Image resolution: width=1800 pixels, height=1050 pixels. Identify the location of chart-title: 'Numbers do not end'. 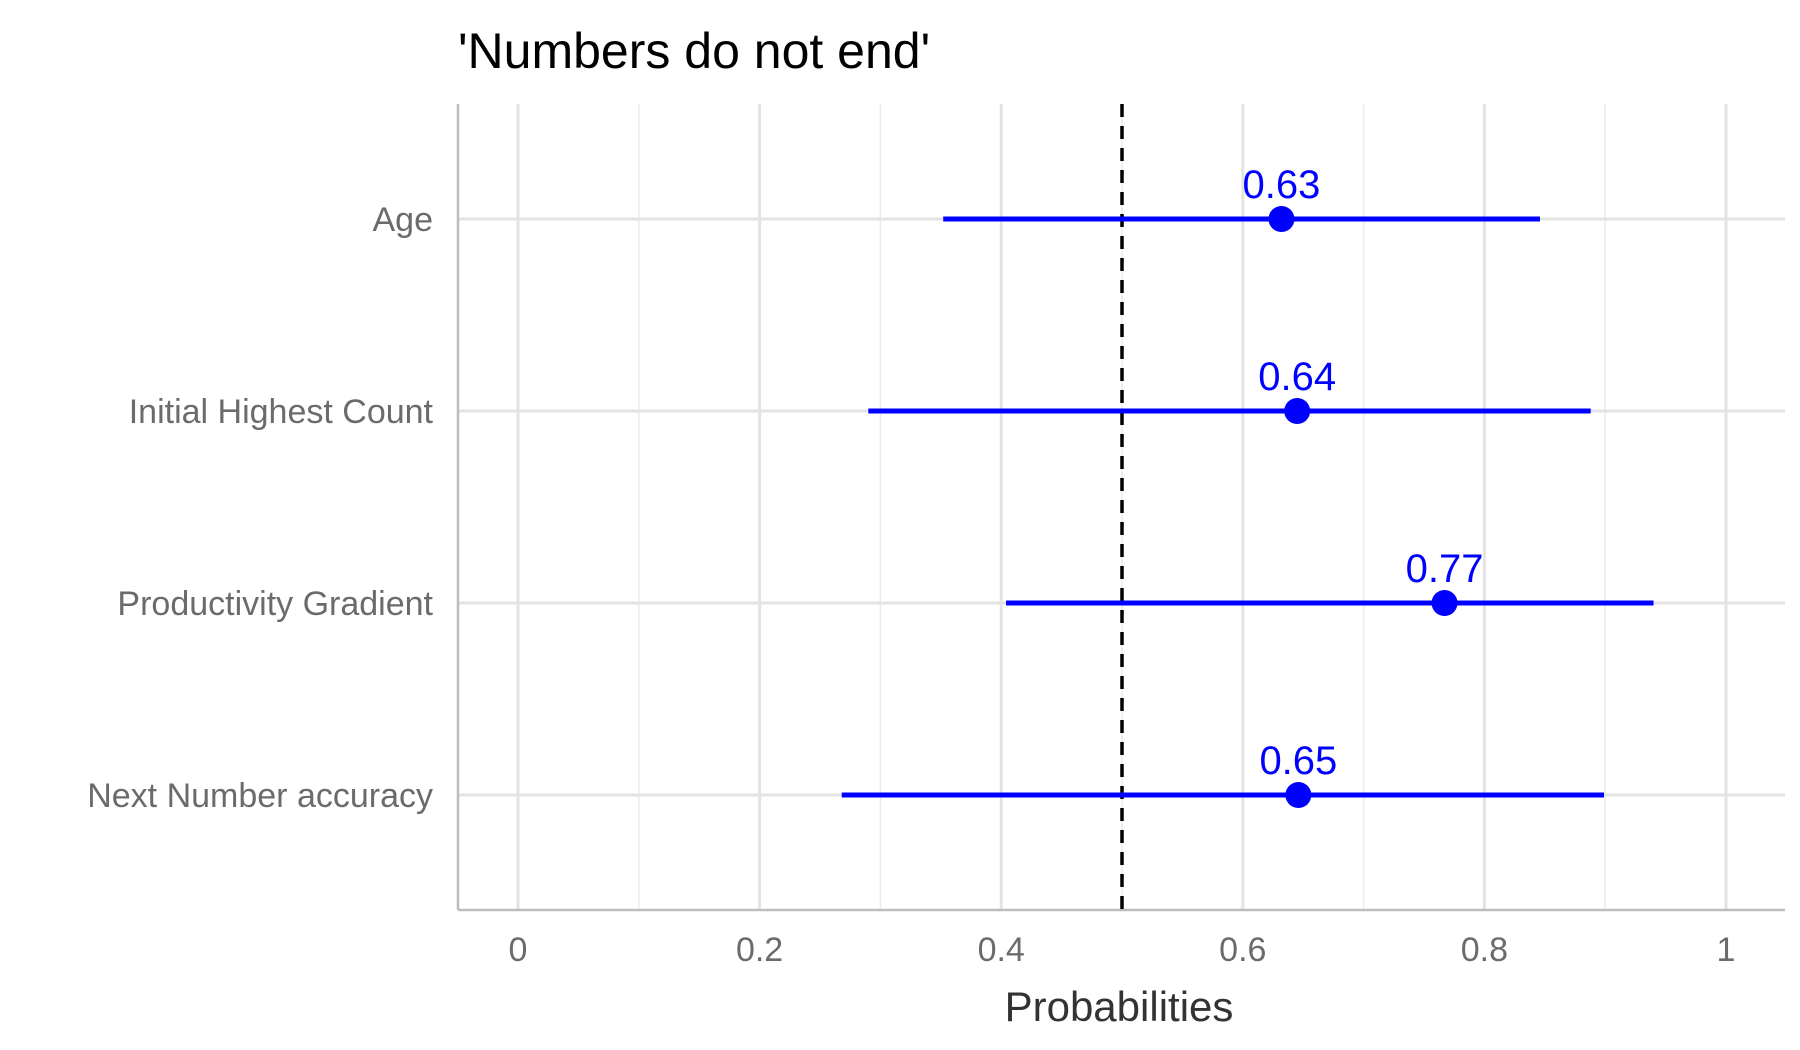
(694, 51).